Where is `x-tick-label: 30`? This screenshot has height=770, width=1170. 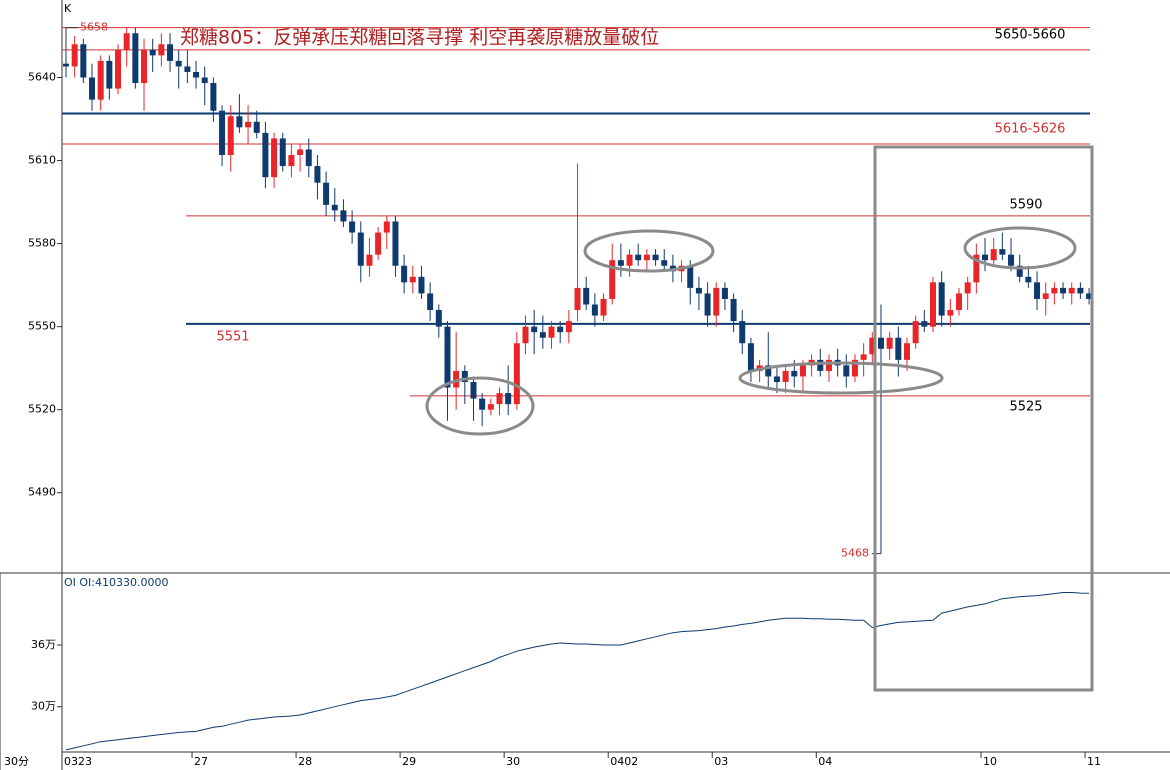 x-tick-label: 30 is located at coordinates (513, 761).